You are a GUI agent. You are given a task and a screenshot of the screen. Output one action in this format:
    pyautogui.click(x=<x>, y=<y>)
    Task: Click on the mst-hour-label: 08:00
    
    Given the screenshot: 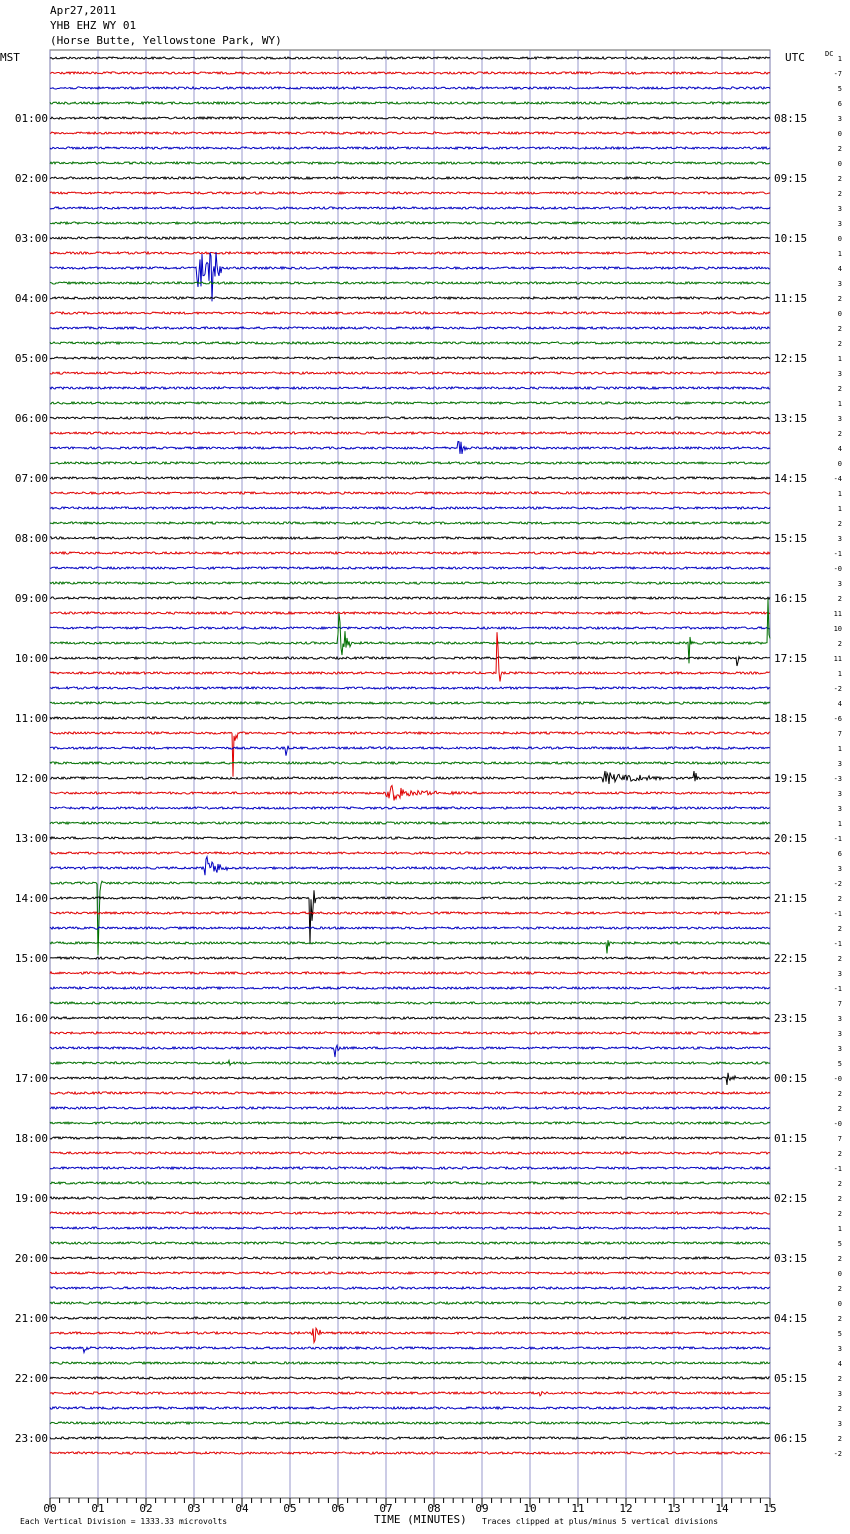 What is the action you would take?
    pyautogui.click(x=31, y=538)
    